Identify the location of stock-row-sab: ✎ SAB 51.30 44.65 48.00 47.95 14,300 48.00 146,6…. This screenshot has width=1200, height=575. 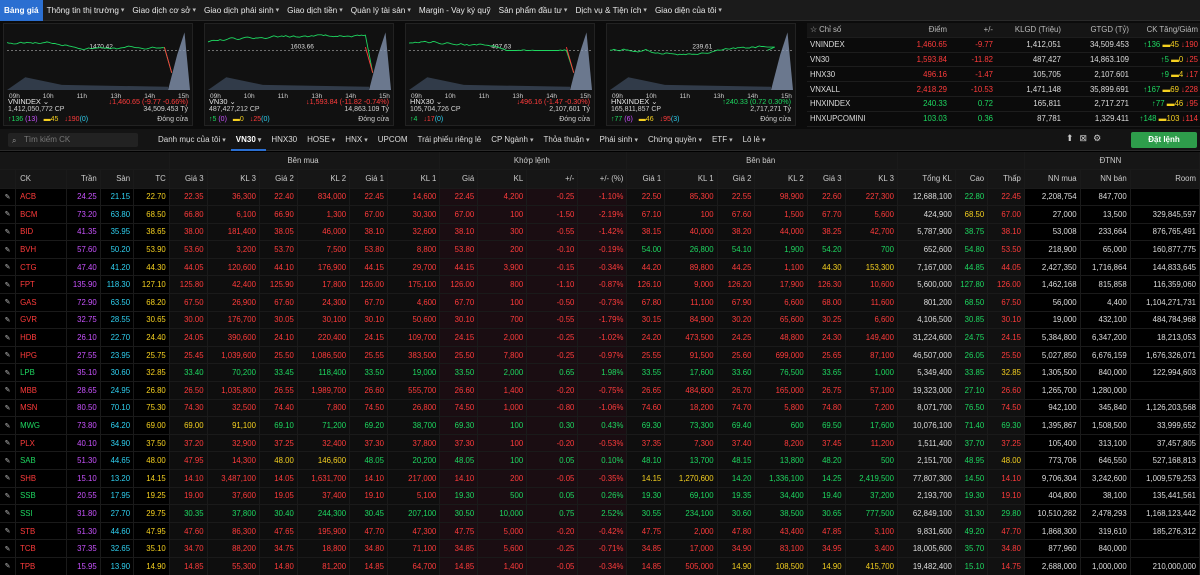
(600, 460).